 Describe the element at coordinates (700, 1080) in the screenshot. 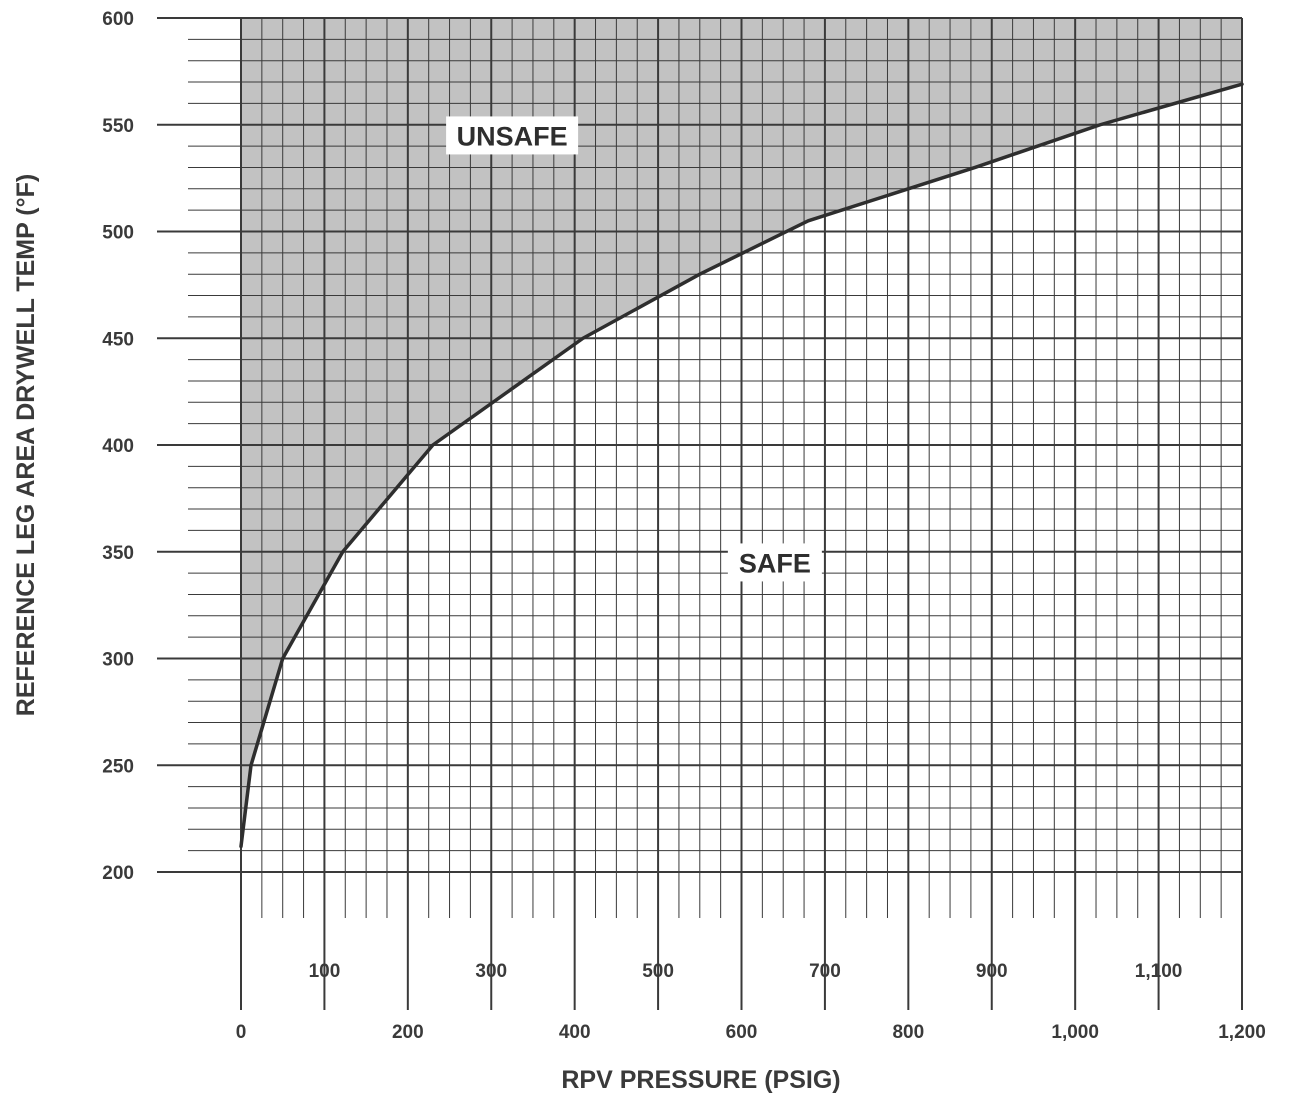

I see `x-axis-title: RPV PRESSURE (PSIG)` at that location.